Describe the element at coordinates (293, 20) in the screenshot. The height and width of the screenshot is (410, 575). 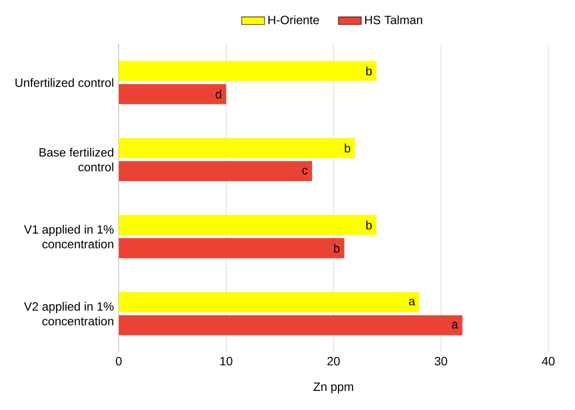
I see `legend-label: H-Oriente` at that location.